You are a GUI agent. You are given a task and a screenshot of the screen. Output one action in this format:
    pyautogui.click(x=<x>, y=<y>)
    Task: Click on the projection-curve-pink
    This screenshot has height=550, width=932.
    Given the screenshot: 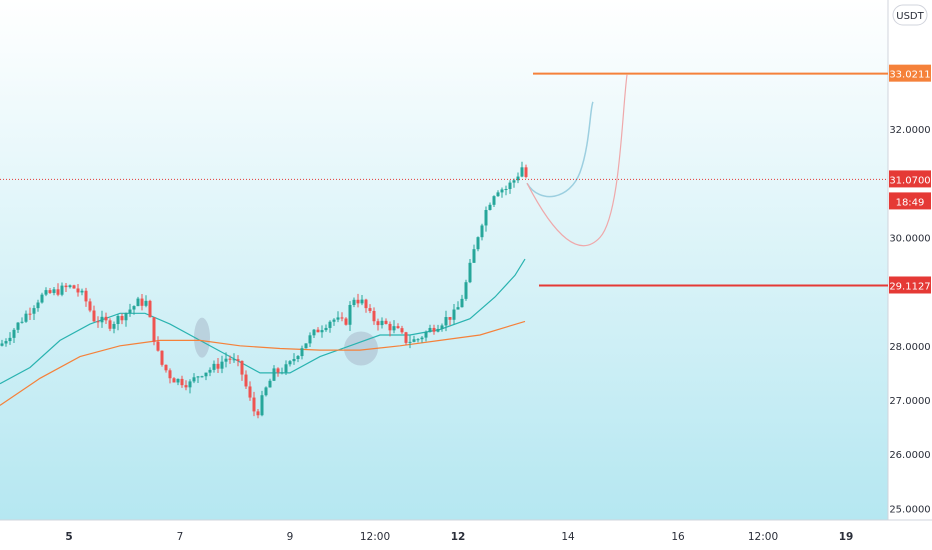 What is the action you would take?
    pyautogui.click(x=577, y=160)
    